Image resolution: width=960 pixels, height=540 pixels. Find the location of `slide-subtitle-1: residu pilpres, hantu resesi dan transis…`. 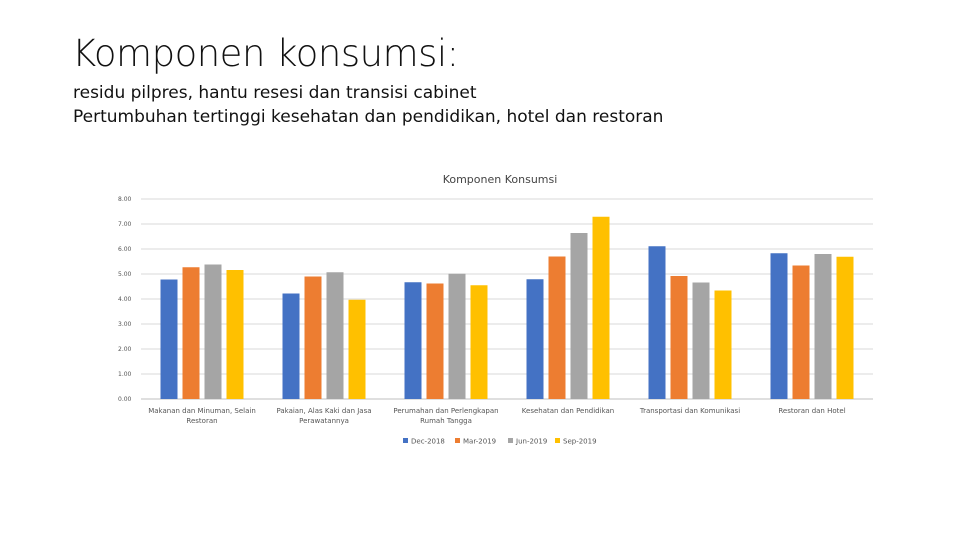

slide-subtitle-1: residu pilpres, hantu resesi dan transis… is located at coordinates (275, 93).